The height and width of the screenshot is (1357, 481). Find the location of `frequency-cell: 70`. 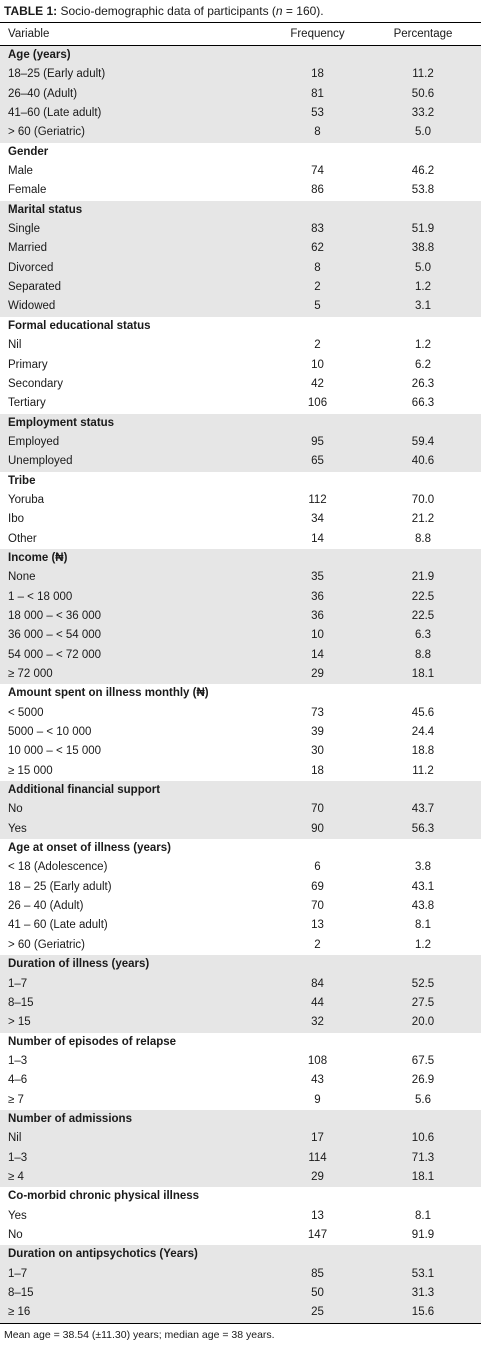

frequency-cell: 70 is located at coordinates (317, 906).